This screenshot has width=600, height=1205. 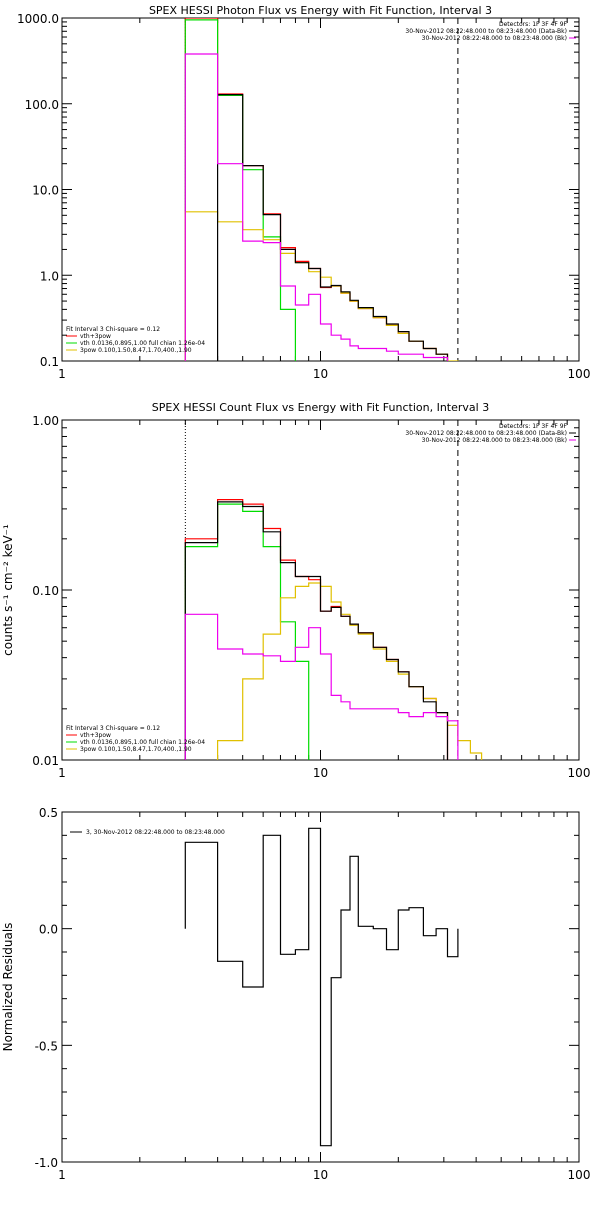 What do you see at coordinates (49, 362) in the screenshot?
I see `y-tick-label: 0.1` at bounding box center [49, 362].